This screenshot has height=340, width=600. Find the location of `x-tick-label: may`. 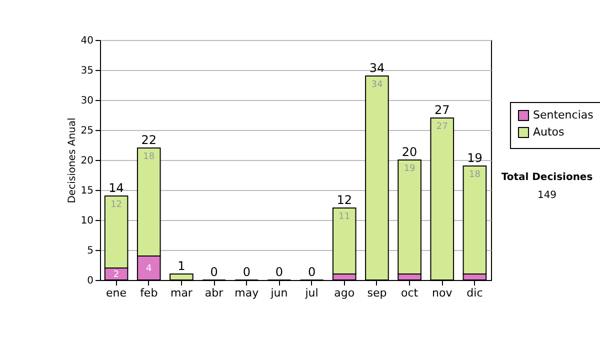

x-tick-label: may is located at coordinates (247, 293).